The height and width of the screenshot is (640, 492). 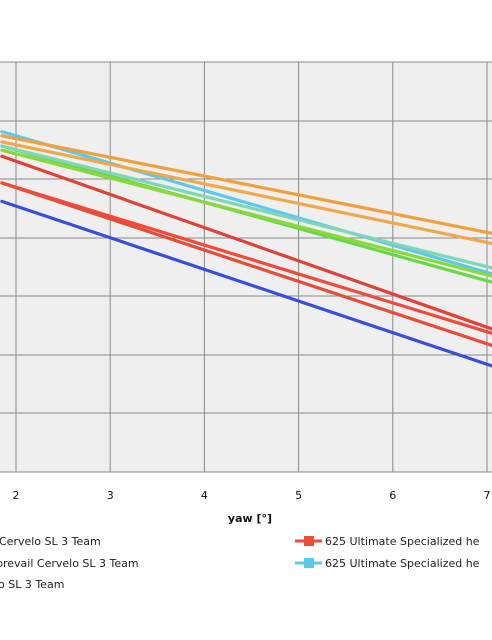 What do you see at coordinates (402, 563) in the screenshot?
I see `legend-label-5: 625 Ultimate Specialized he` at bounding box center [402, 563].